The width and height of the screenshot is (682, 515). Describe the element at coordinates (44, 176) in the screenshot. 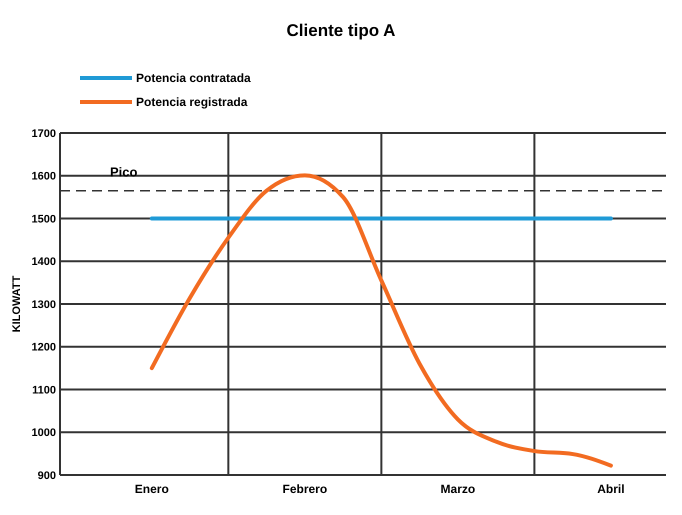

I see `y-tick-label: 1600` at that location.